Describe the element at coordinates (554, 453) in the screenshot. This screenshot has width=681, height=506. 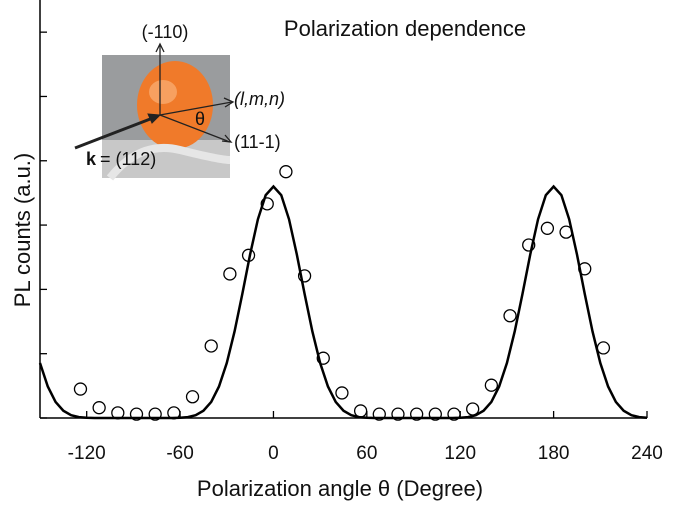
I see `x-tick-label: 180` at that location.